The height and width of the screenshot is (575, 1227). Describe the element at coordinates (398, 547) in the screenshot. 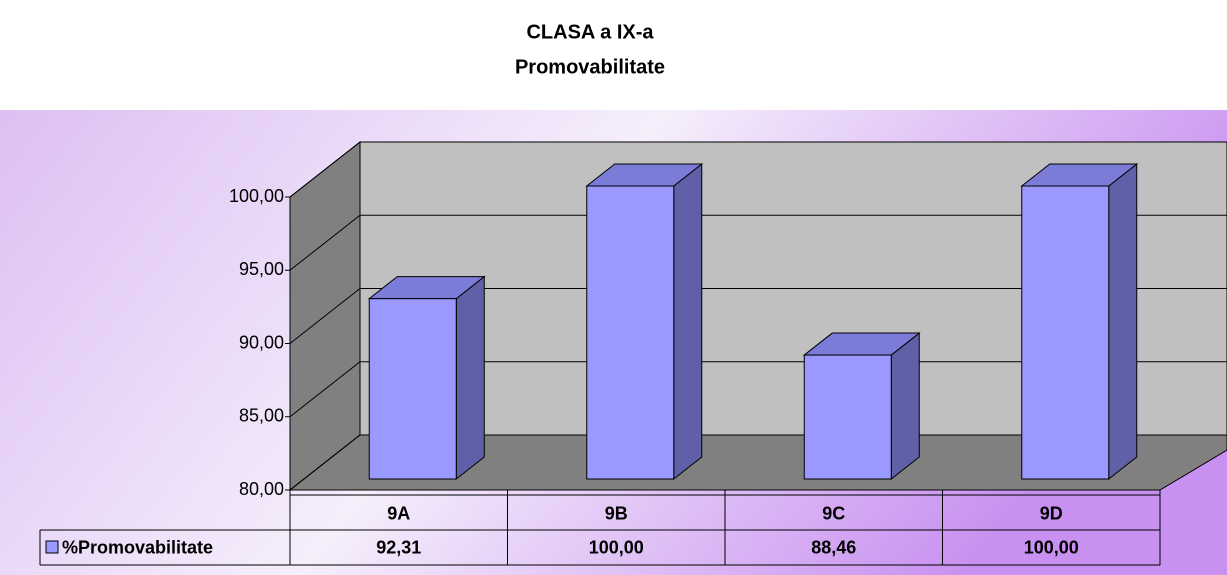

I see `data-label: 92,31` at that location.